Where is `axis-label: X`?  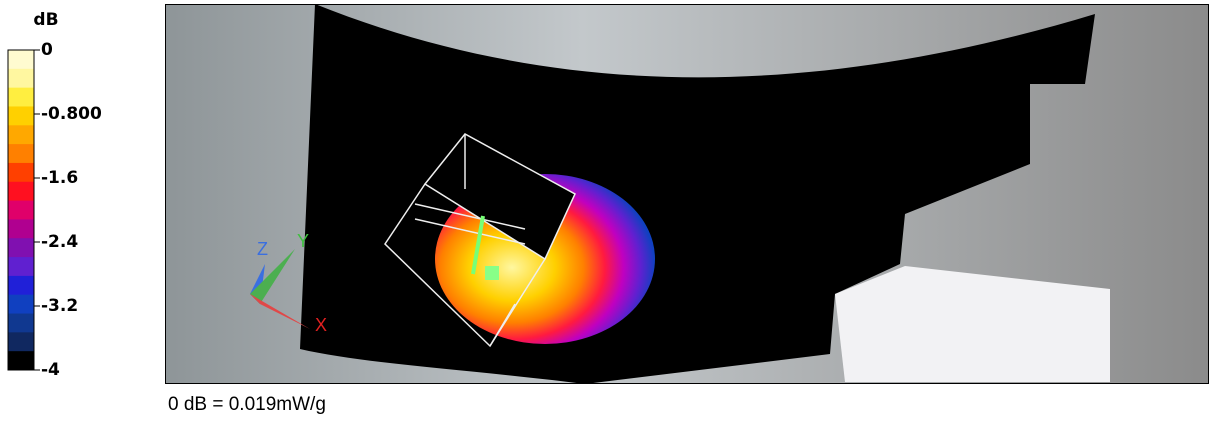 axis-label: X is located at coordinates (321, 325).